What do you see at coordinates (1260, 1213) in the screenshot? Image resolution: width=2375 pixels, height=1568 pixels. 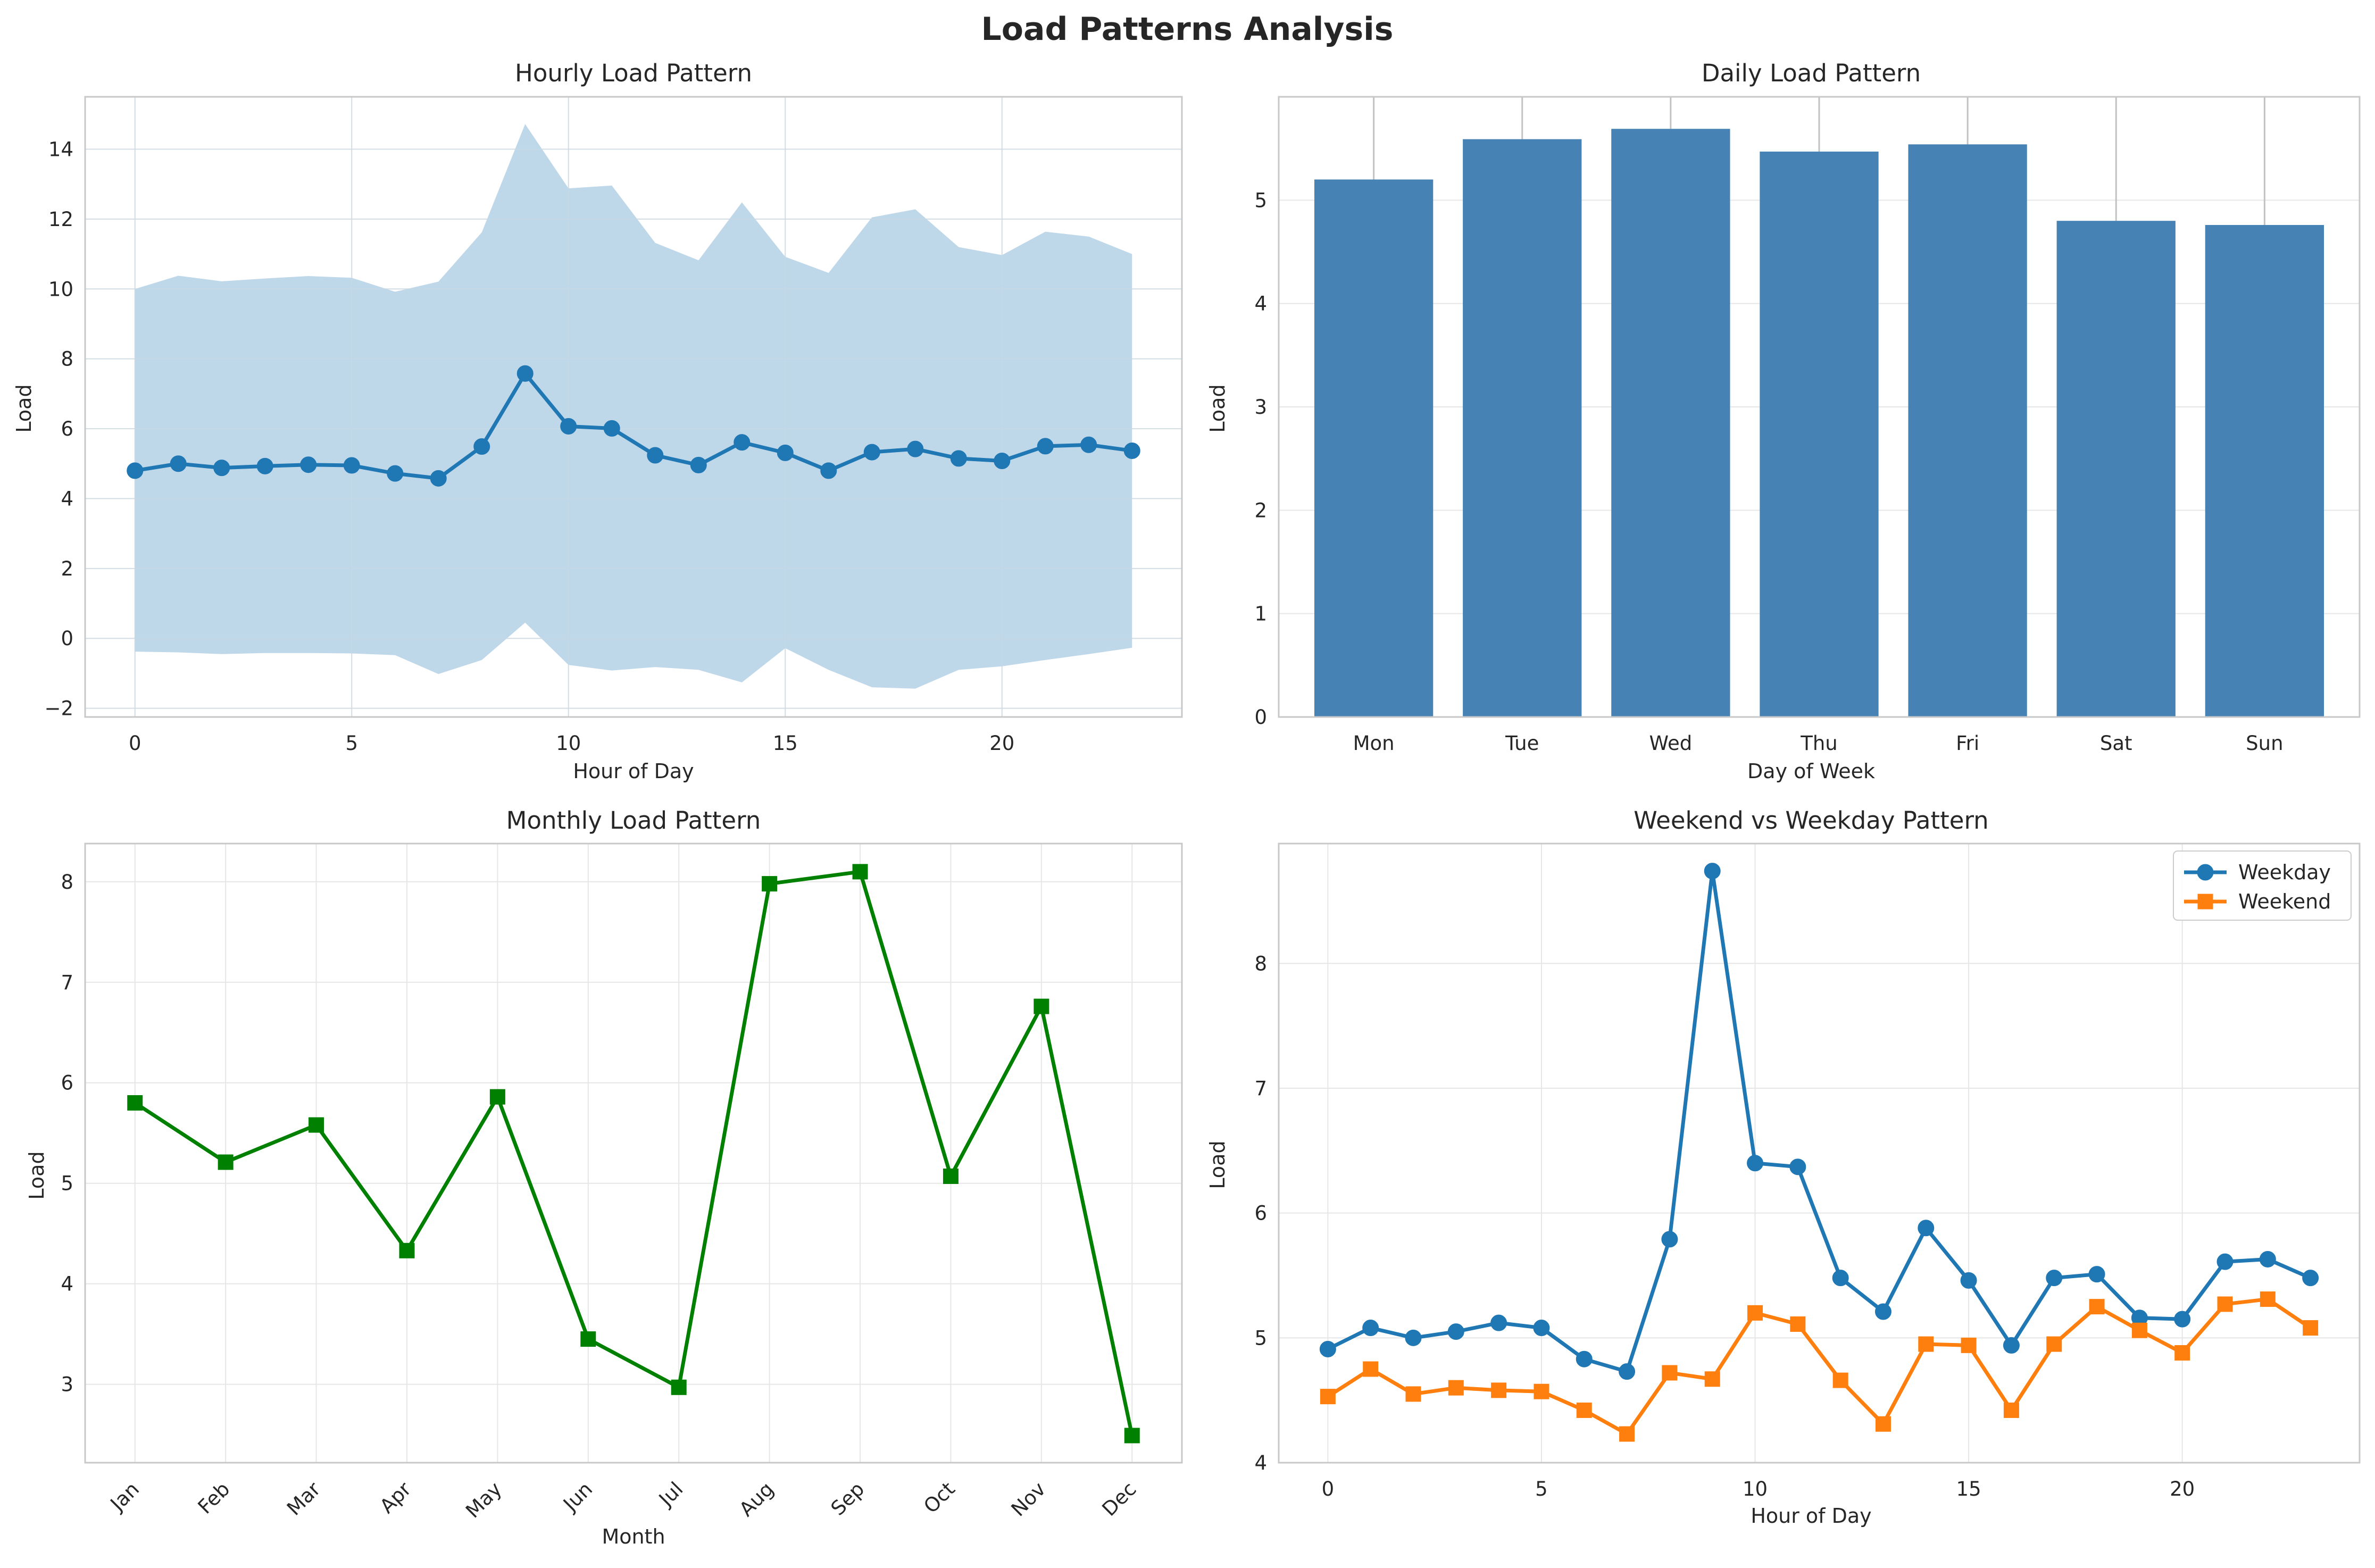 I see `weekend-y-tick-label: 6` at bounding box center [1260, 1213].